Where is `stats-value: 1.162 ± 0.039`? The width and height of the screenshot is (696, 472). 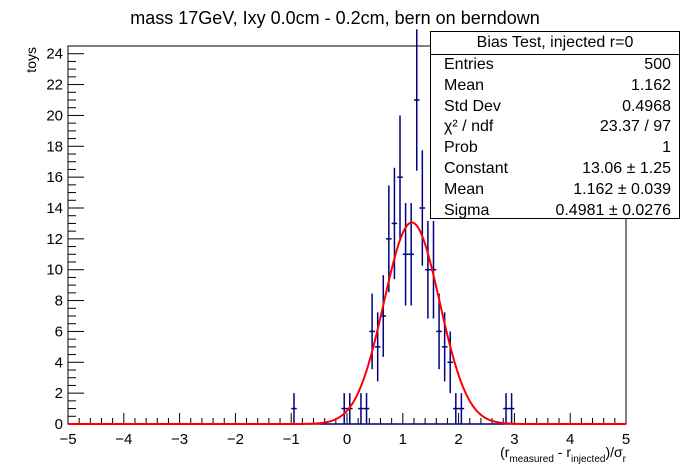
stats-value: 1.162 ± 0.039 is located at coordinates (622, 189).